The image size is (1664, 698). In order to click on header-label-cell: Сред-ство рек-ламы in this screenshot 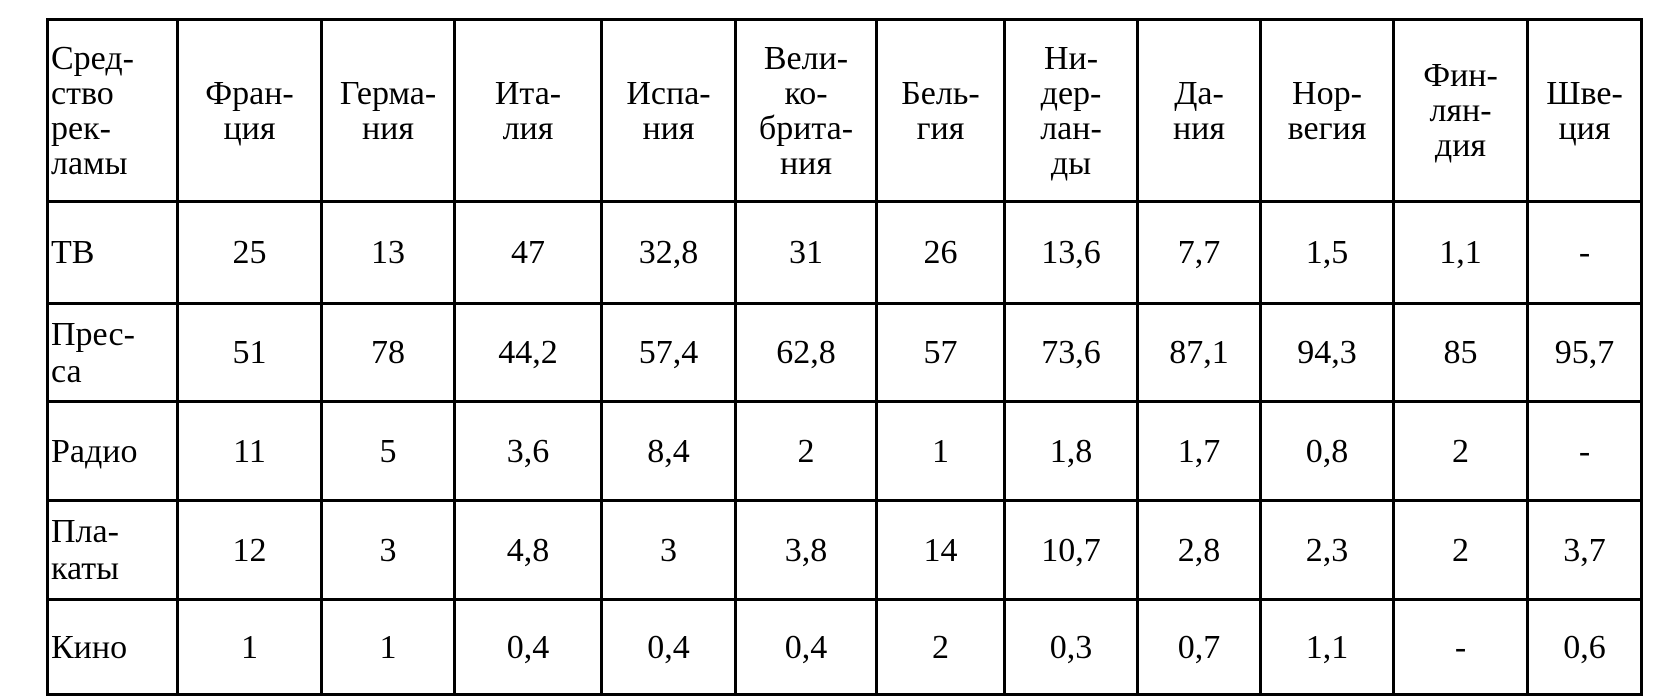, I will do `click(112, 110)`.